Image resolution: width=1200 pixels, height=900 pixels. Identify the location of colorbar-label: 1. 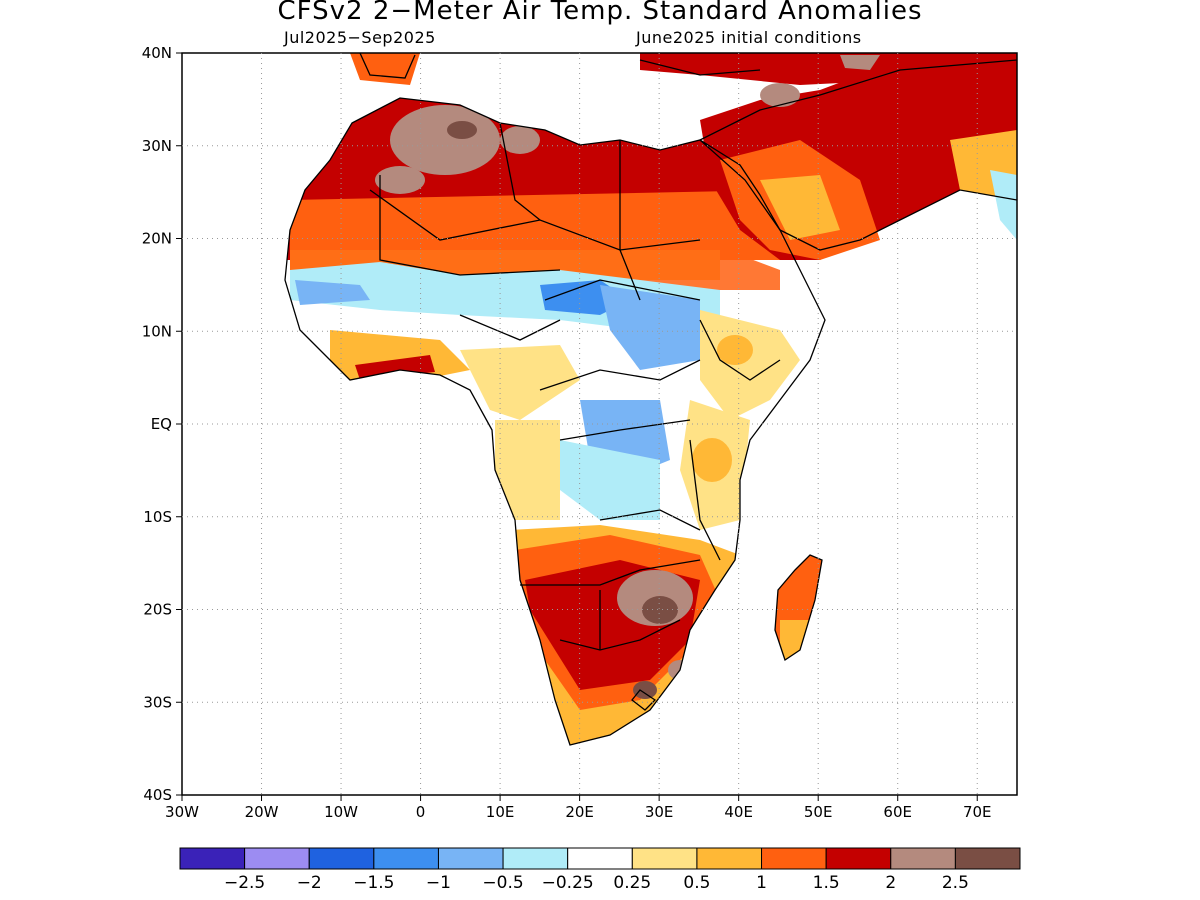
(761, 883).